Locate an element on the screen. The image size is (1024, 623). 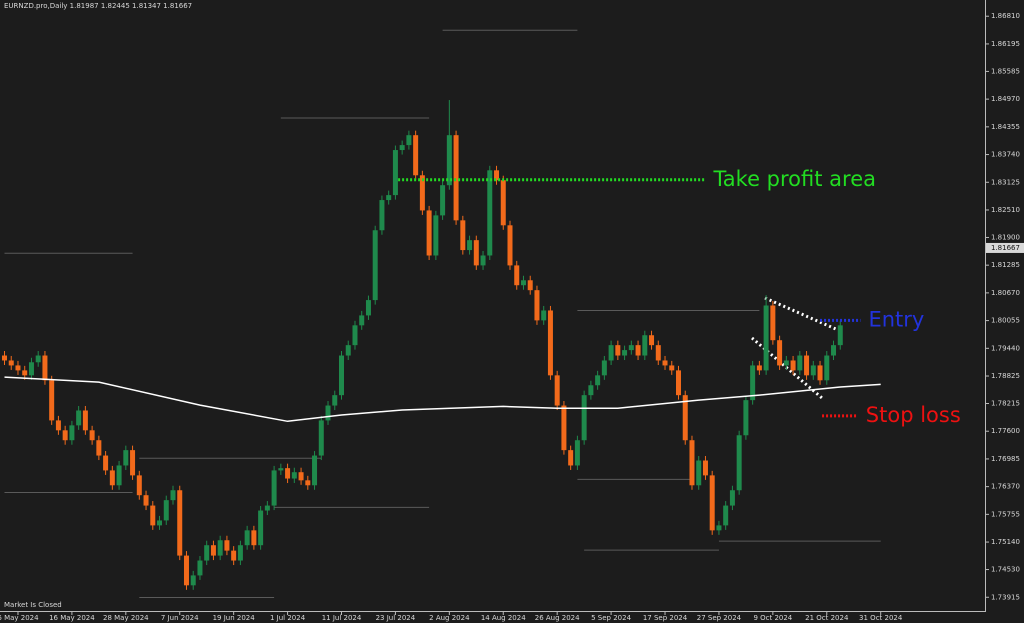
y-tick-label: 1.84970 is located at coordinates (1005, 99).